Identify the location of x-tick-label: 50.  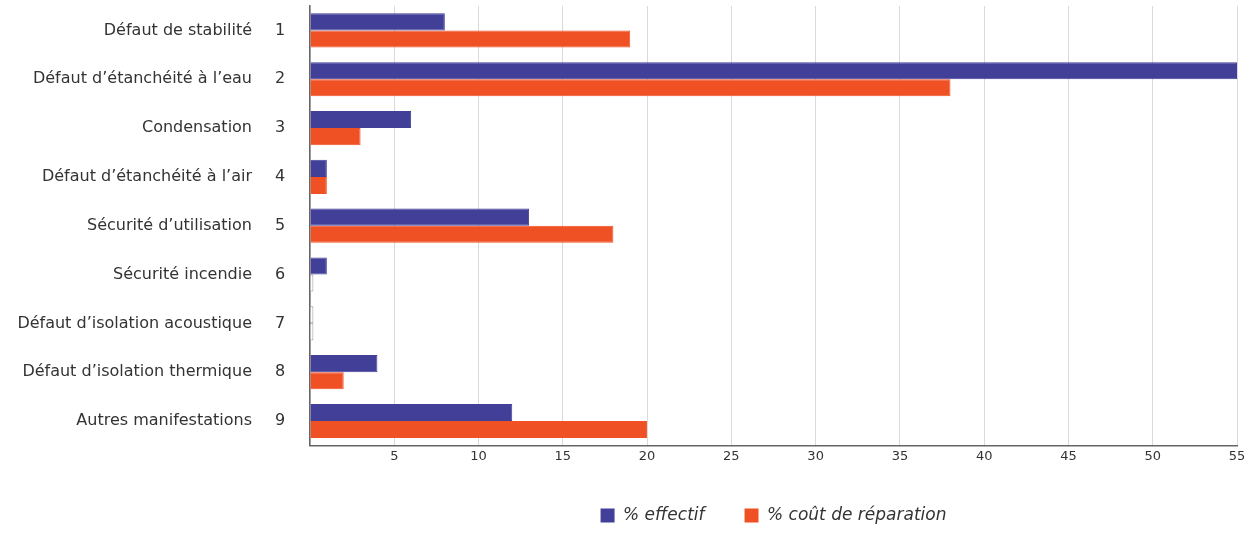
(1152, 455).